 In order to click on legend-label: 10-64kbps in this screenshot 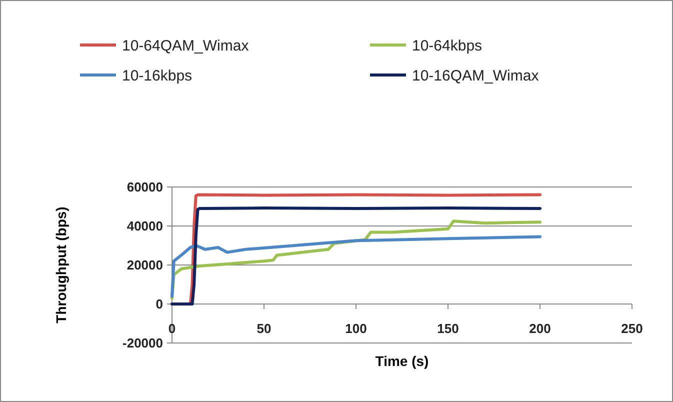, I will do `click(447, 45)`.